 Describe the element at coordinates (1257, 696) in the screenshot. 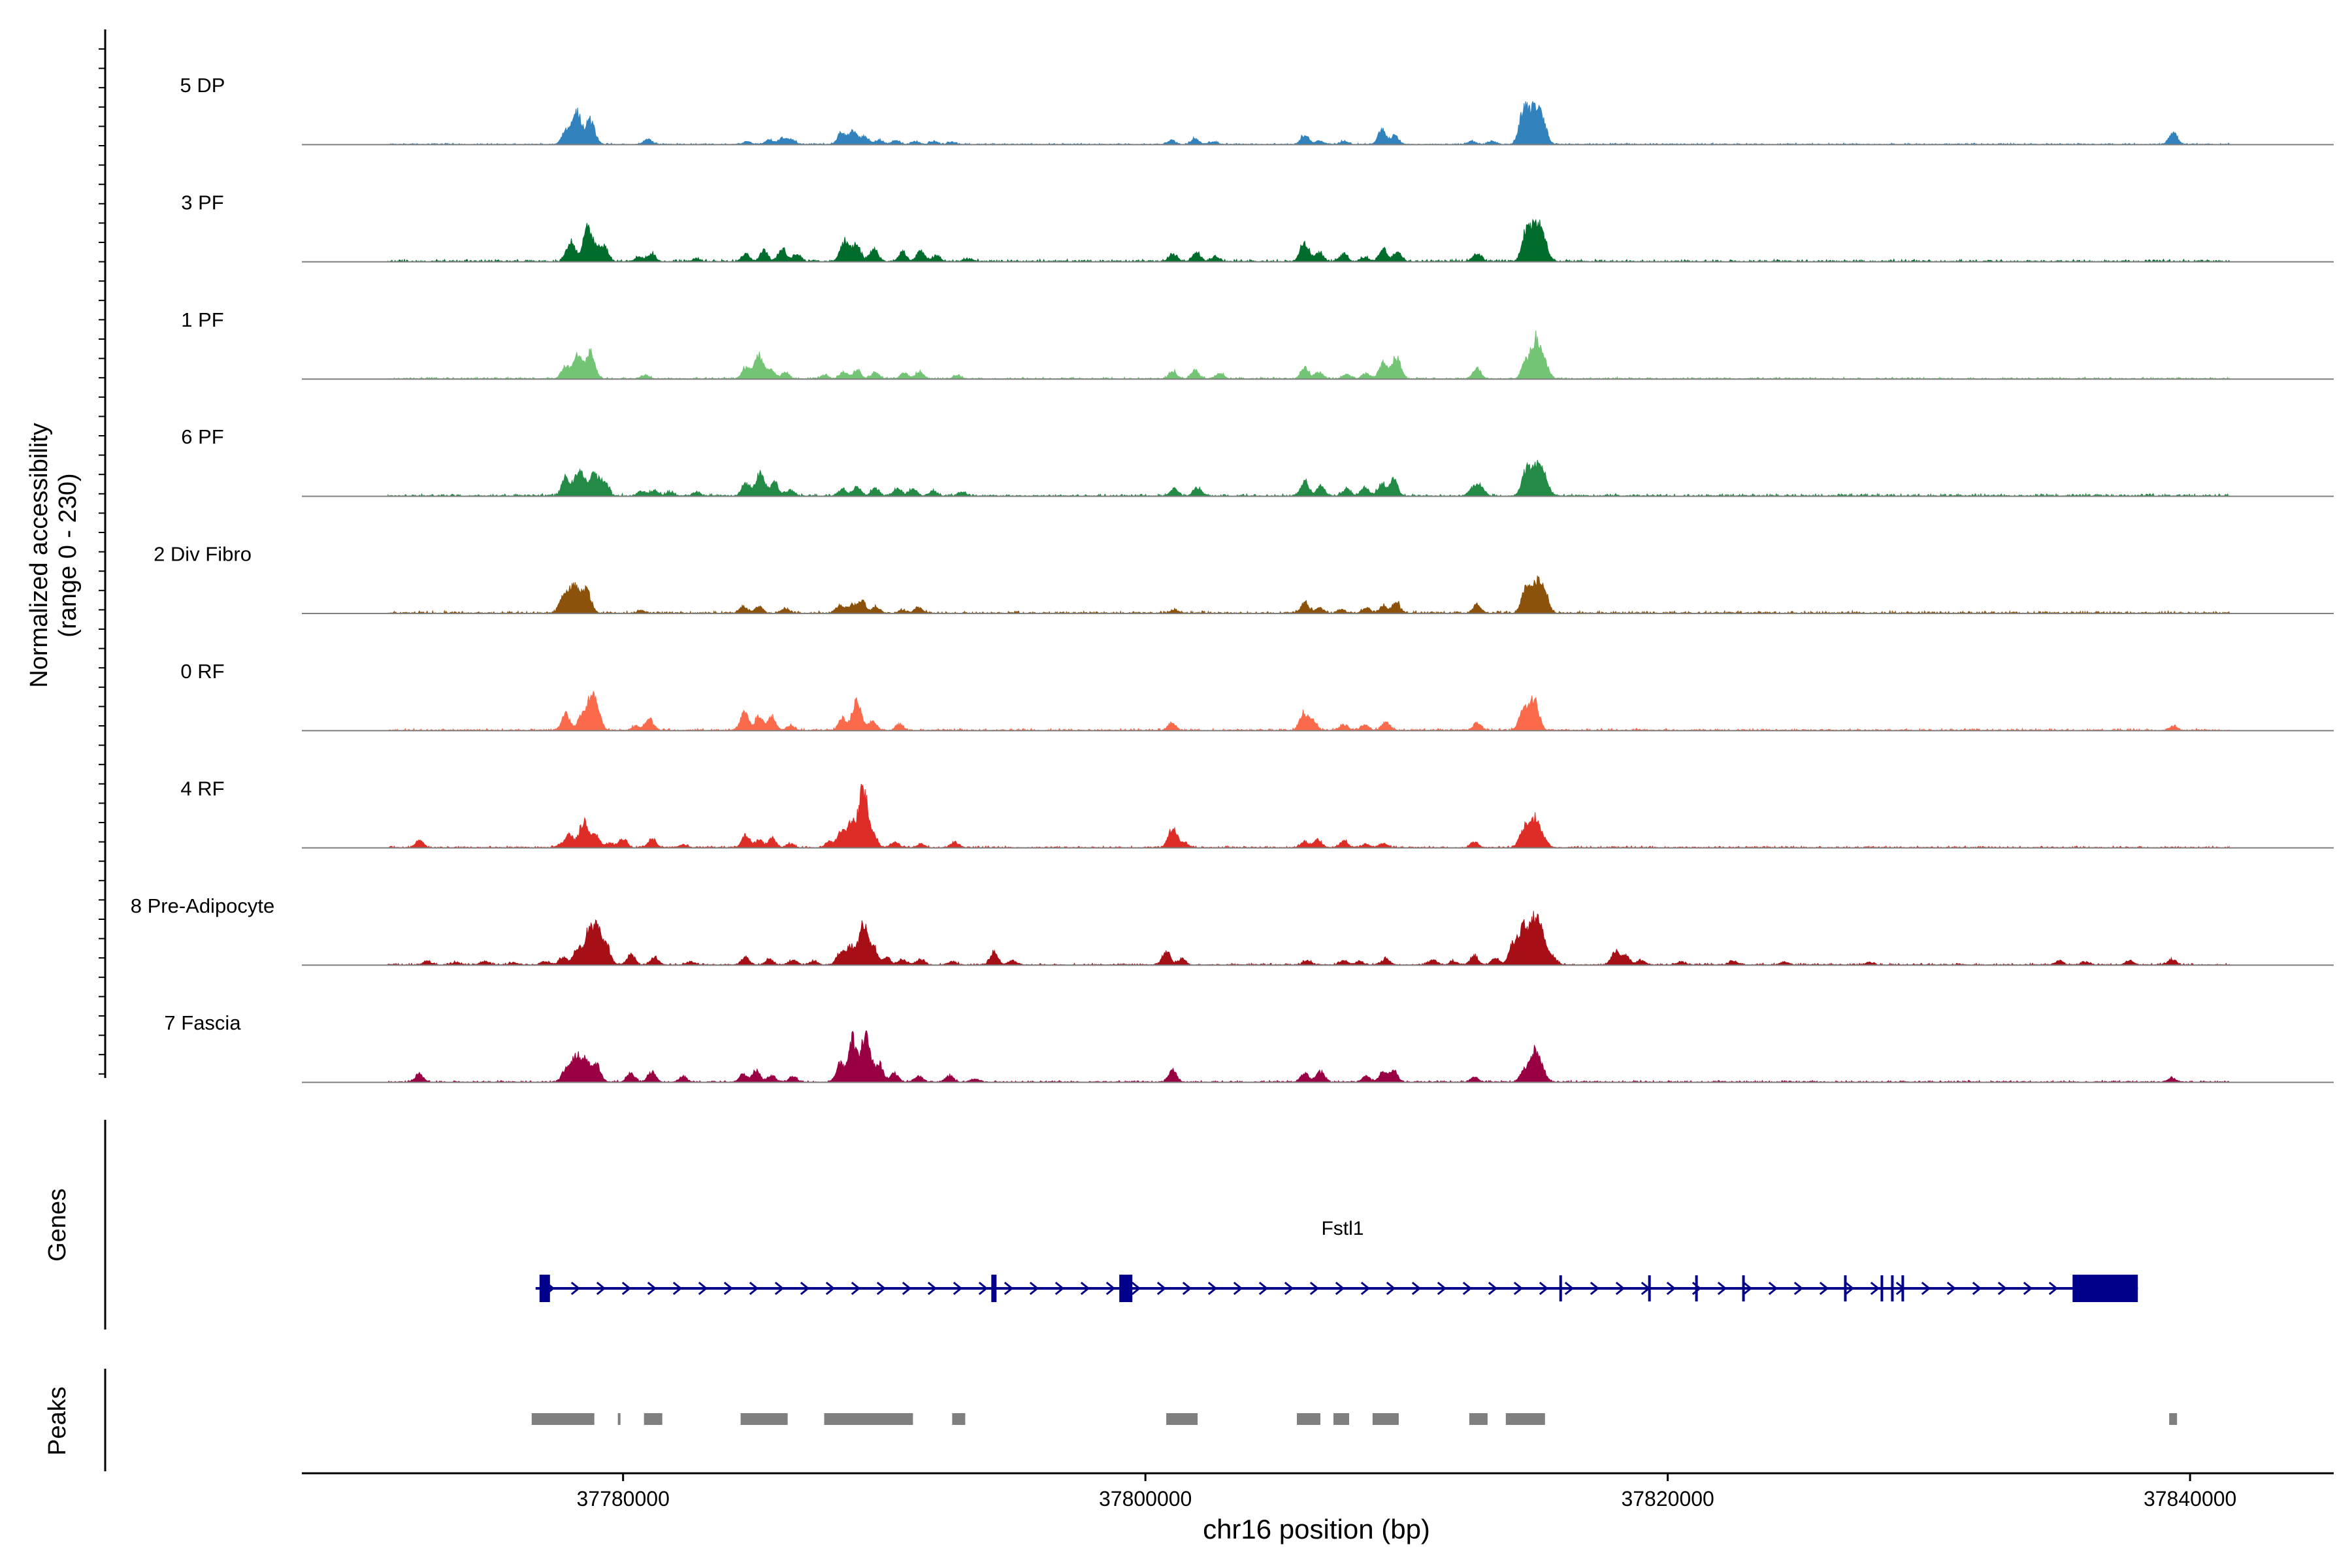

I see `track-0-rf: 0 RF` at that location.